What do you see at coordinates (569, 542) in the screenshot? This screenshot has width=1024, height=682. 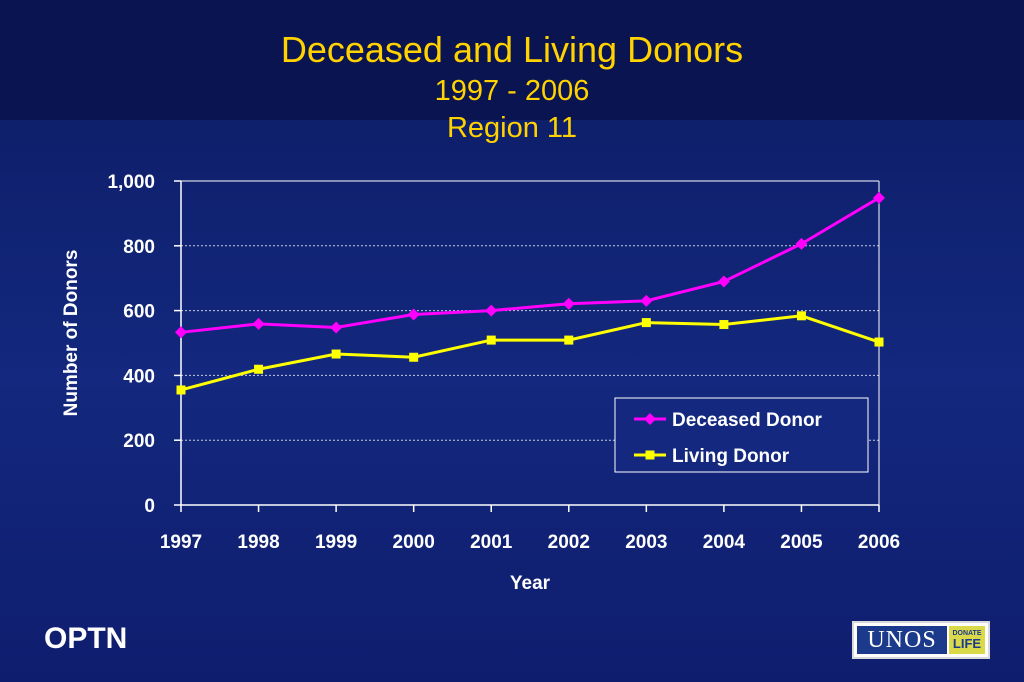 I see `x-tick-label: 2002` at bounding box center [569, 542].